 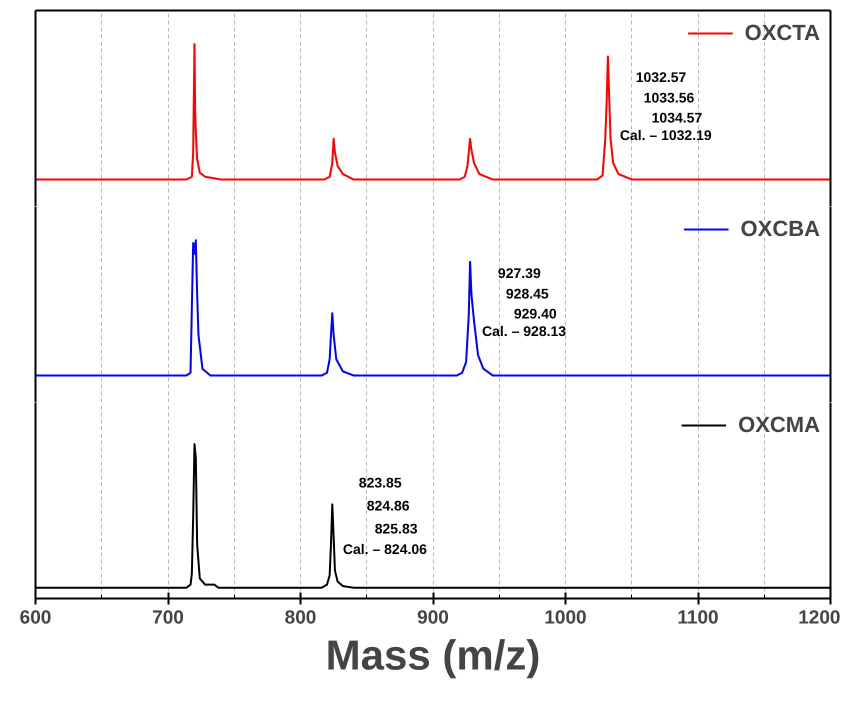 I want to click on annotation: 929.40, so click(x=535, y=314).